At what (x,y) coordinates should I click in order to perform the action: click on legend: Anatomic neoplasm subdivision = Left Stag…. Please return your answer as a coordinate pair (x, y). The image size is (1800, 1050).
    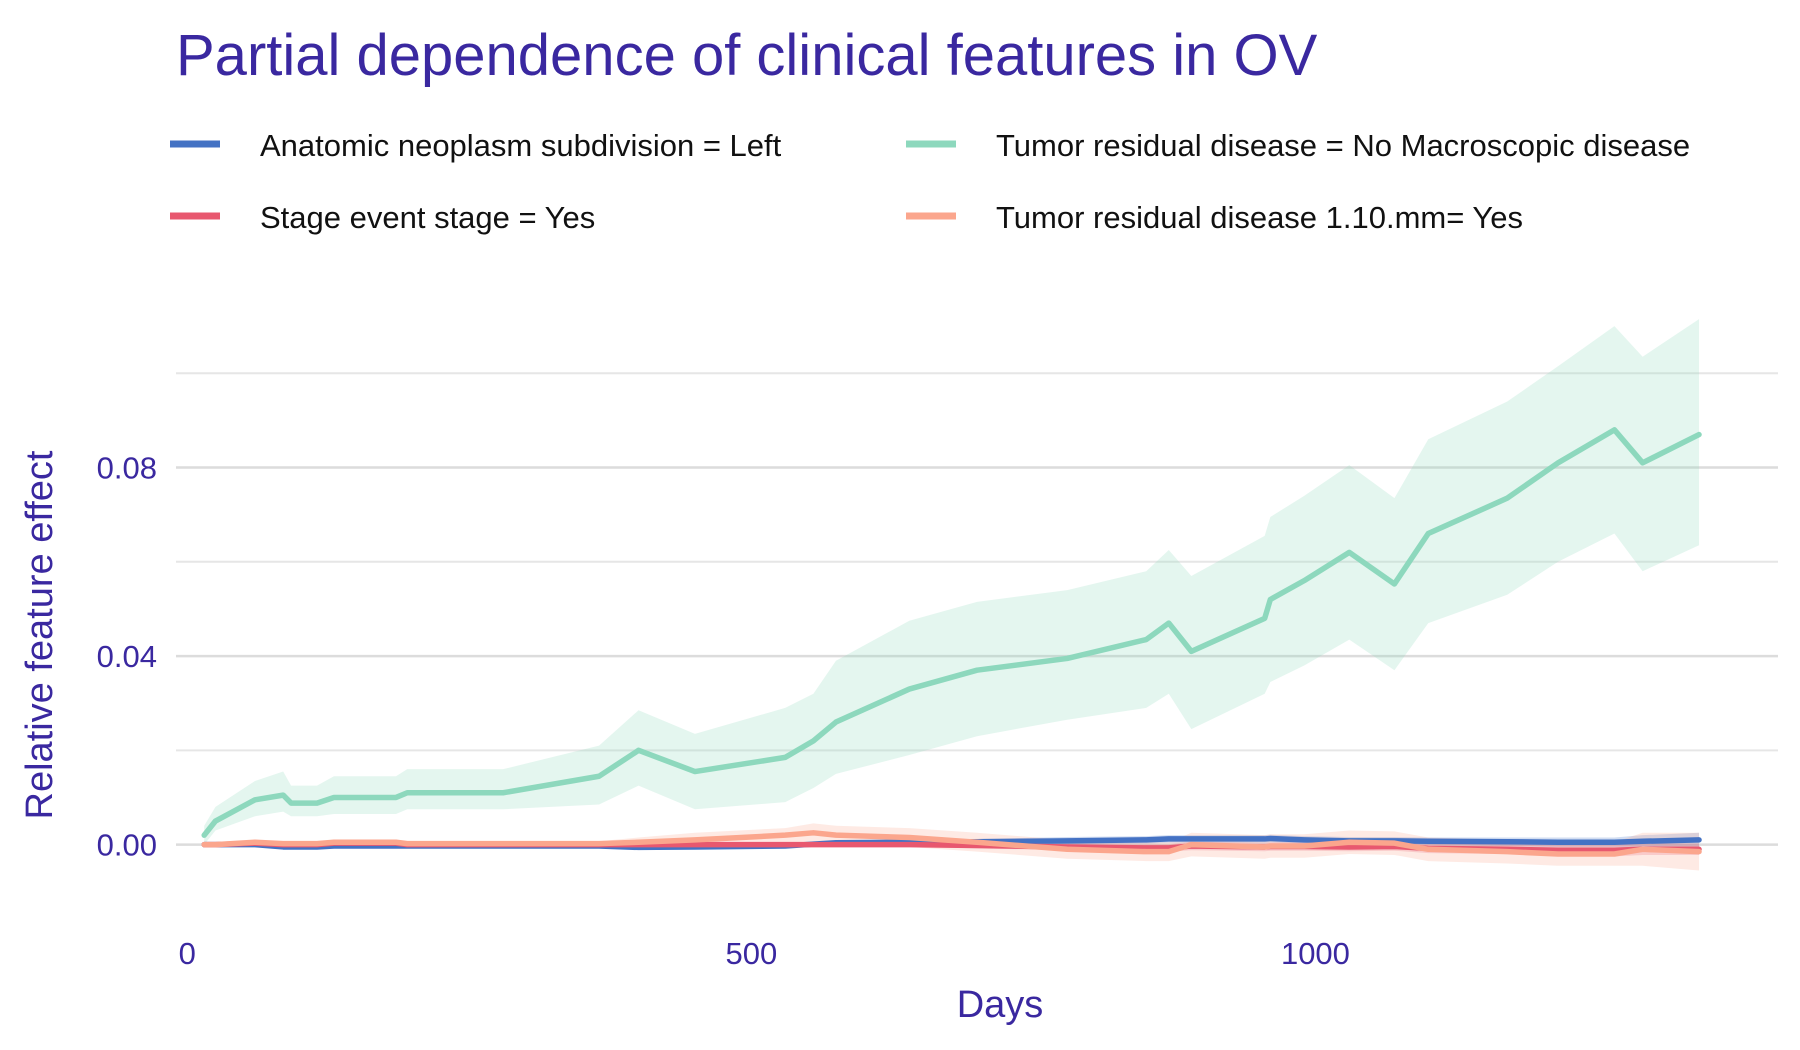
    Looking at the image, I should click on (930, 181).